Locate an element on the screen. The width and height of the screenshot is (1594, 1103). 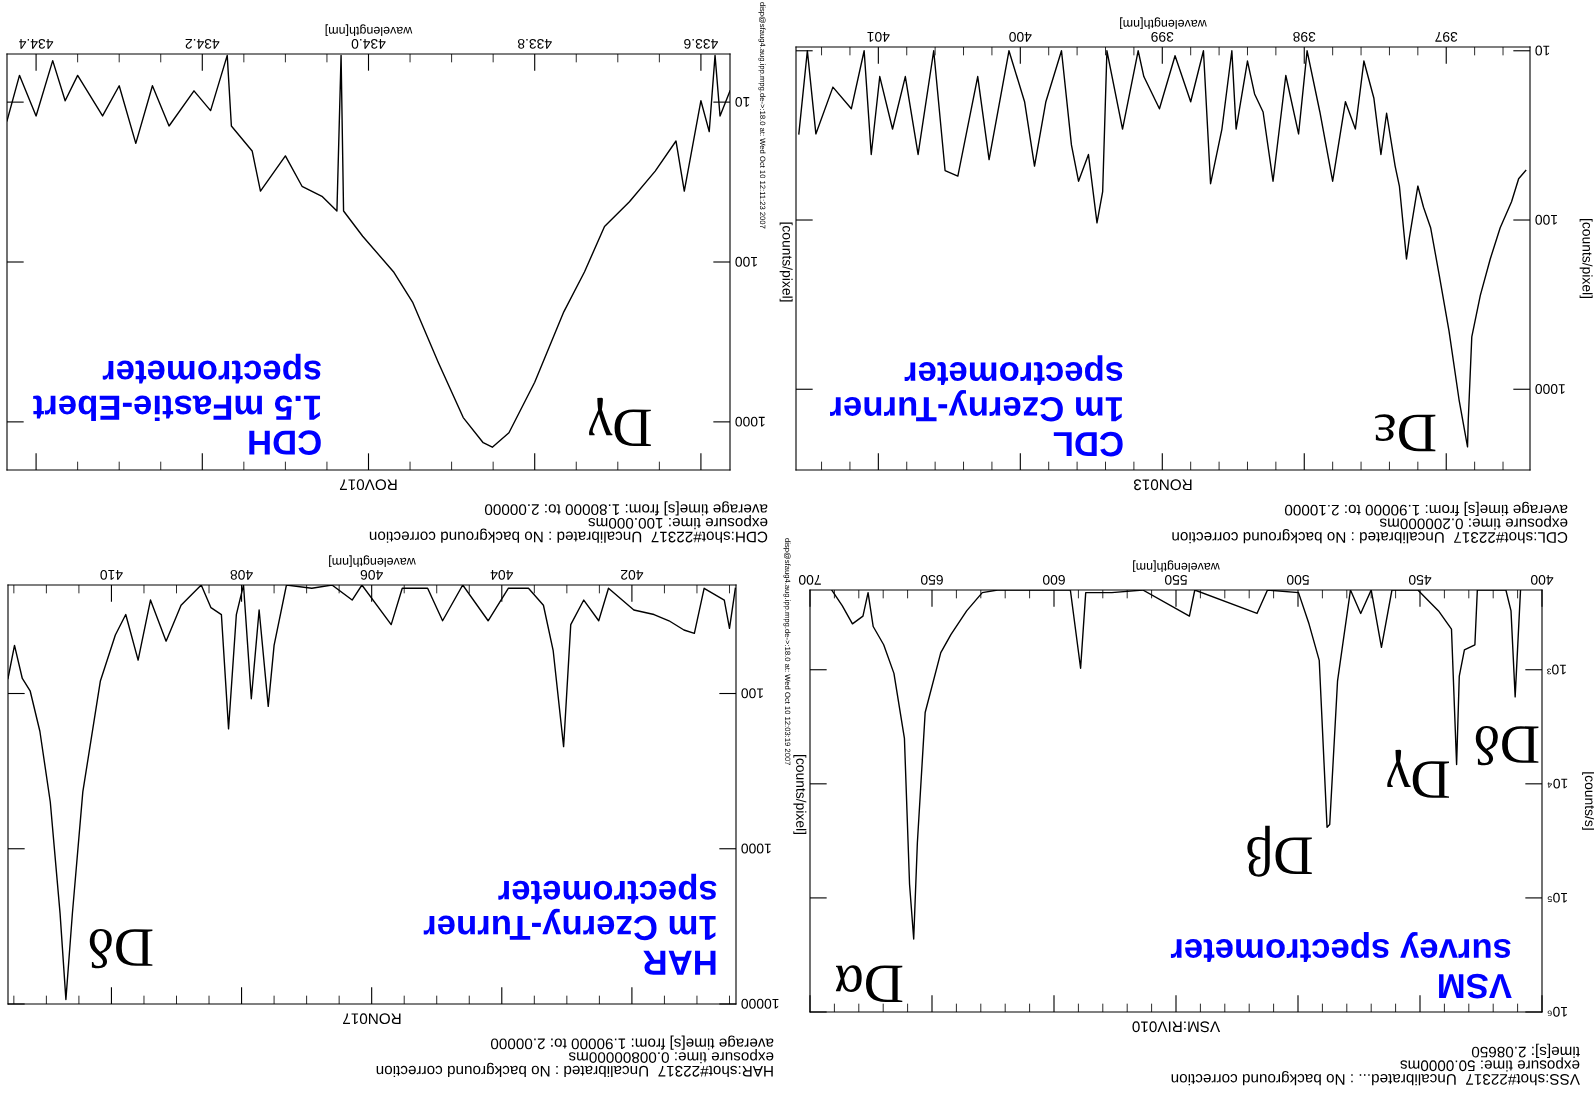
x-tick-label: 434.4 is located at coordinates (36, 43).